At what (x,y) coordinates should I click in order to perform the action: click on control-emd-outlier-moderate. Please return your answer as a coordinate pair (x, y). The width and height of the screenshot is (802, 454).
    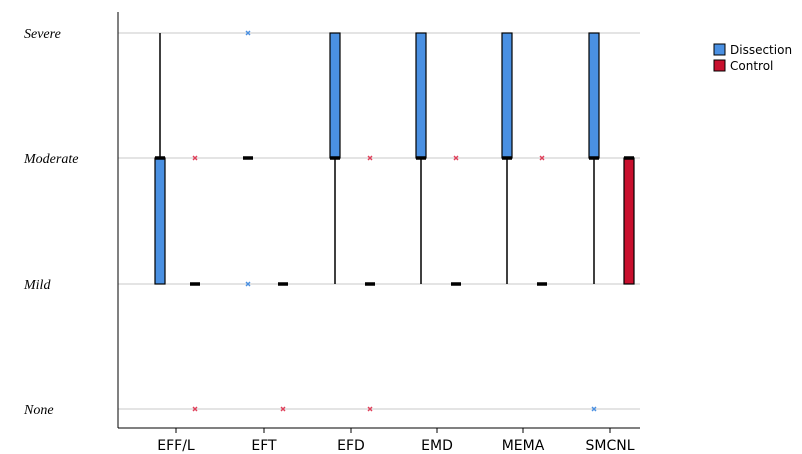
    Looking at the image, I should click on (456, 158).